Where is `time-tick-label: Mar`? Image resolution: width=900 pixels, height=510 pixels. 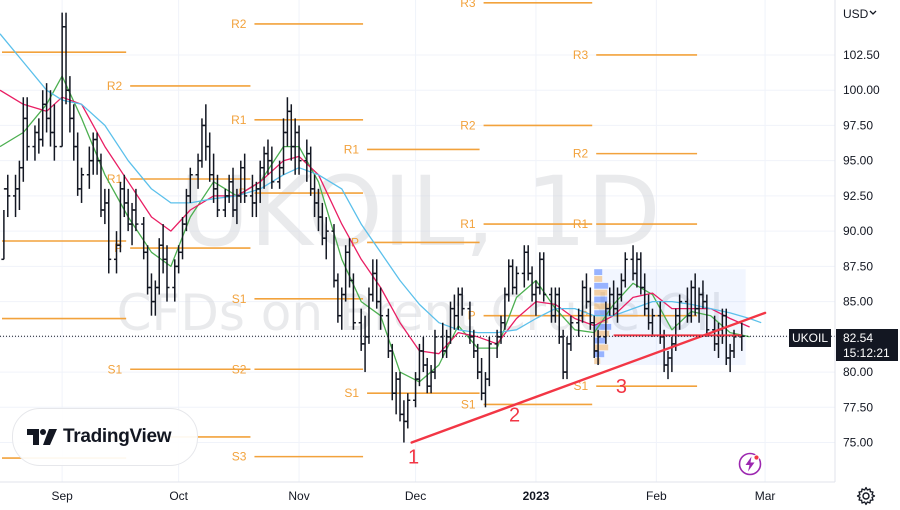
time-tick-label: Mar is located at coordinates (765, 496).